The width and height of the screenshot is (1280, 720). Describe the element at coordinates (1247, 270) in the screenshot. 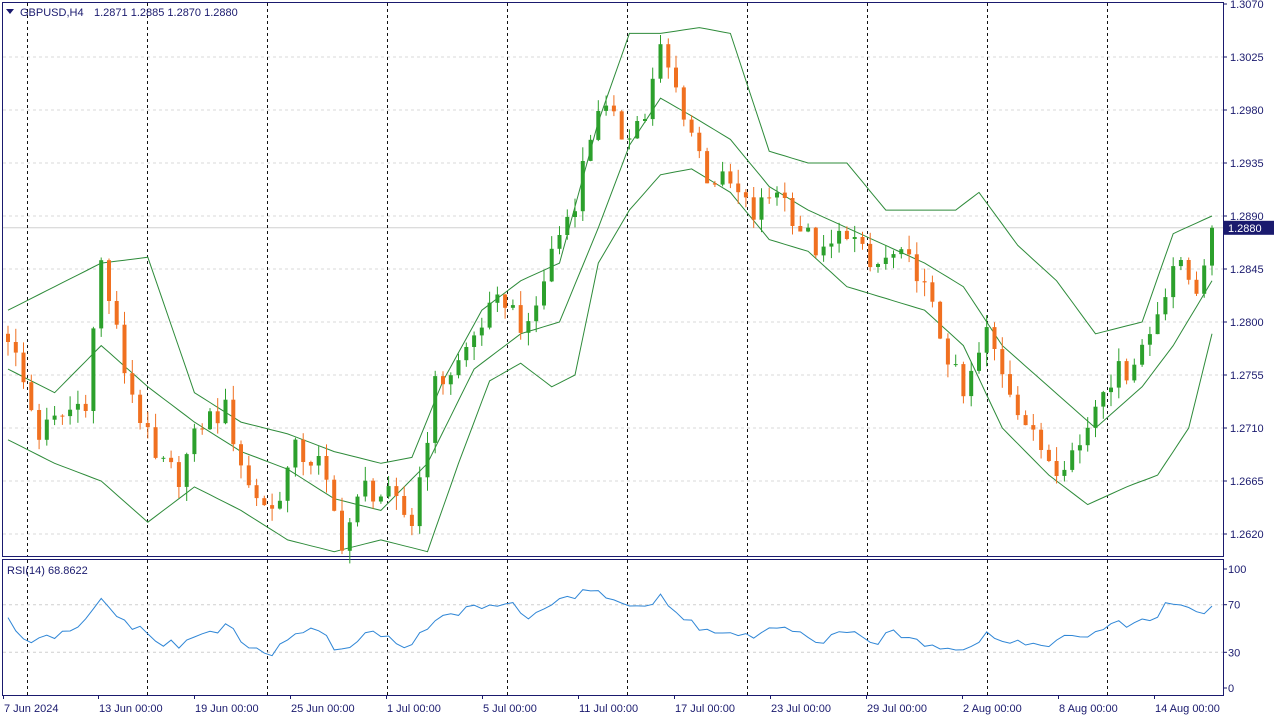

I see `price-tick-label: 1.2845` at that location.